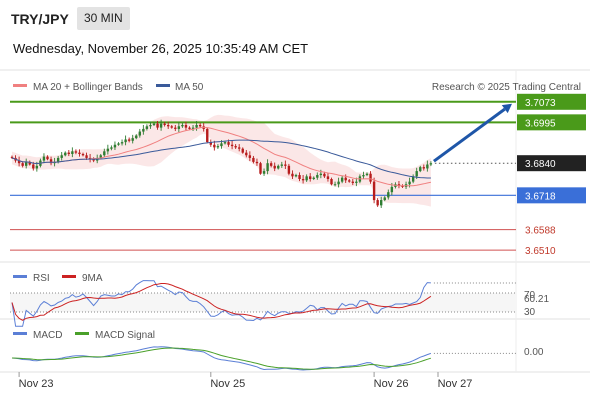 This screenshot has width=590, height=400. I want to click on symbol-label: TRY/JPY, so click(40, 19).